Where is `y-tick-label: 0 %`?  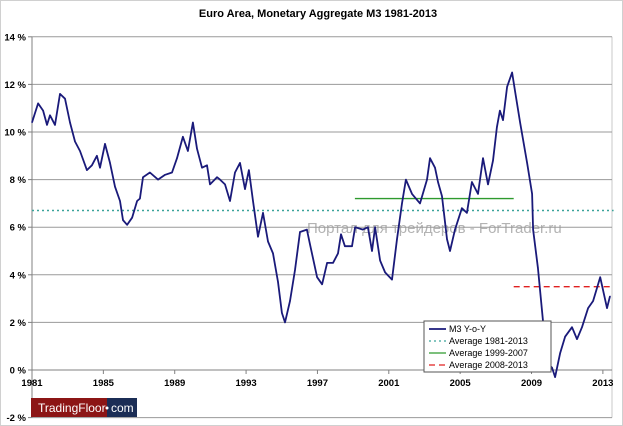 y-tick-label: 0 % is located at coordinates (18, 371).